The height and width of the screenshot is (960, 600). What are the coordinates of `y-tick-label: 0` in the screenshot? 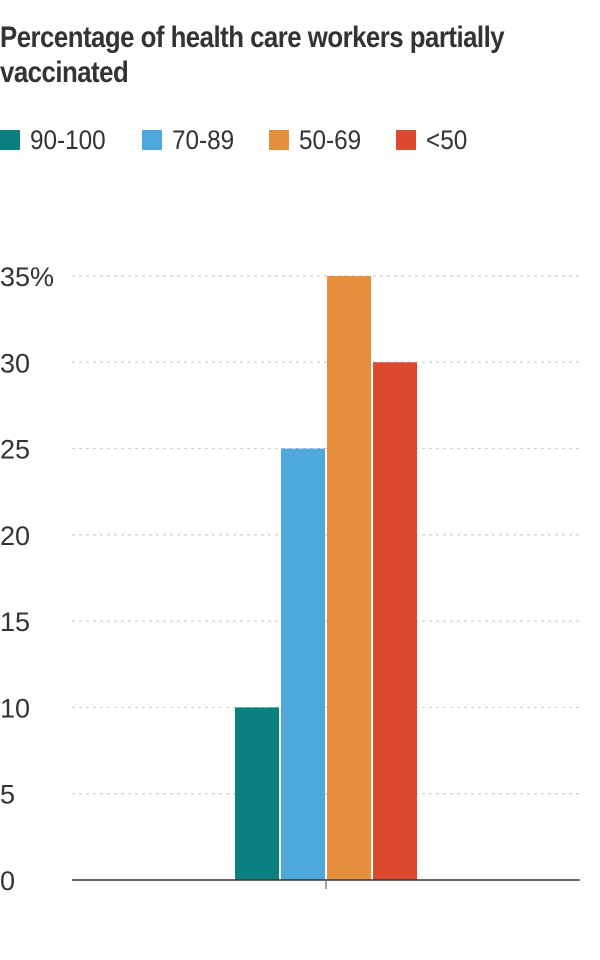 It's located at (7, 881).